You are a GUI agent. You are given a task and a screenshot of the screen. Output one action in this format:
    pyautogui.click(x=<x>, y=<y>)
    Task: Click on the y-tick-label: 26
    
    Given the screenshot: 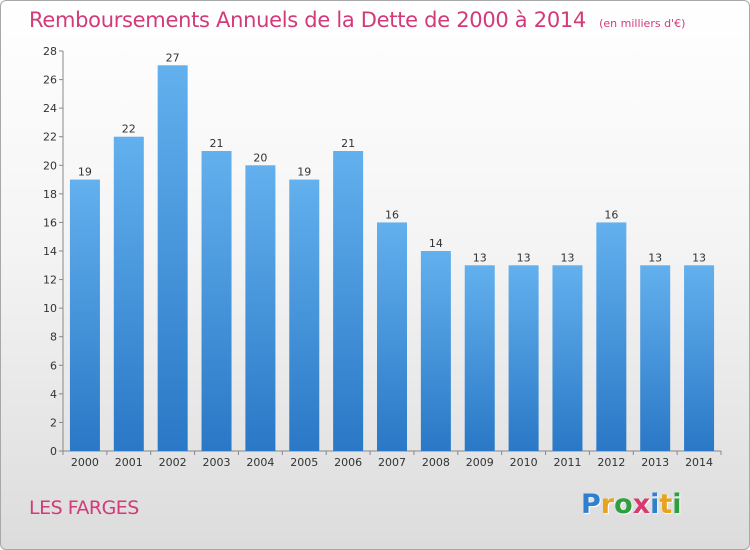 What is the action you would take?
    pyautogui.click(x=50, y=80)
    